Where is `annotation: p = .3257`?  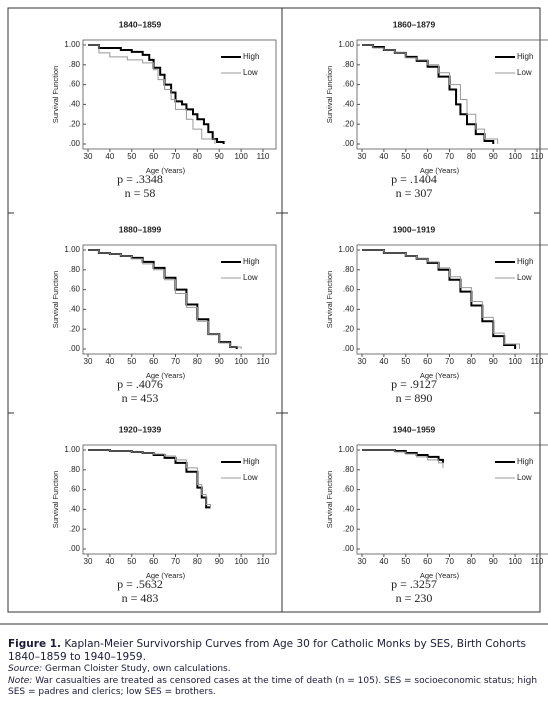
annotation: p = .3257 is located at coordinates (414, 584).